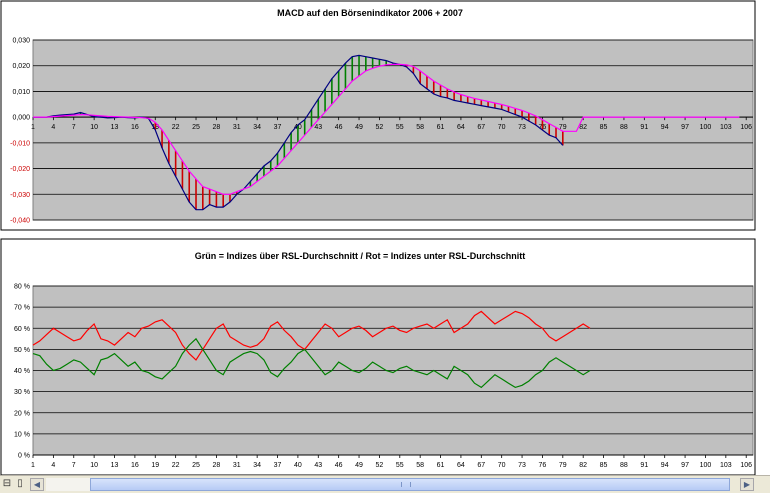 This screenshot has width=770, height=493. I want to click on rsl-x-tick-label: 49, so click(359, 465).